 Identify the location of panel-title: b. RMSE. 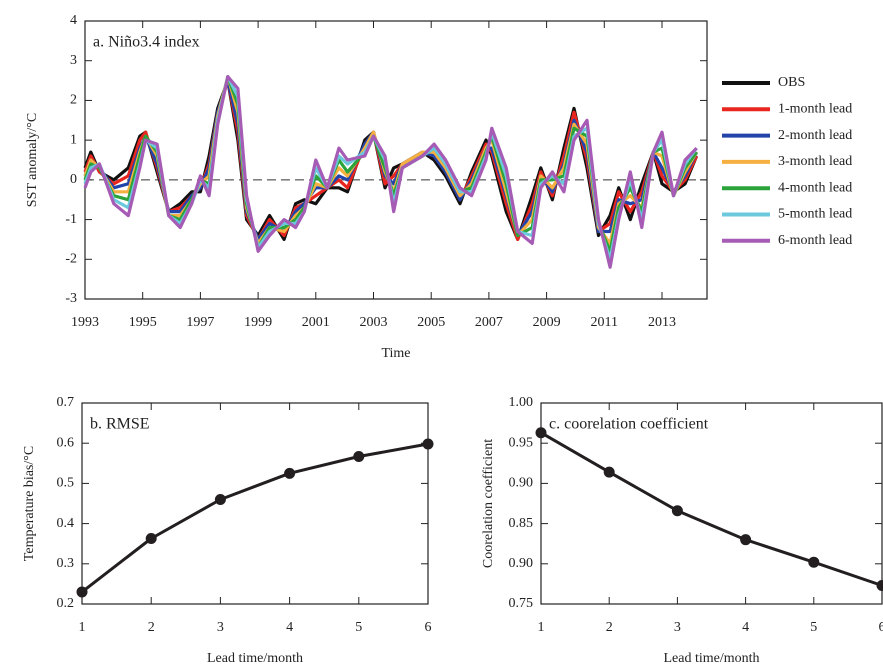
(120, 424).